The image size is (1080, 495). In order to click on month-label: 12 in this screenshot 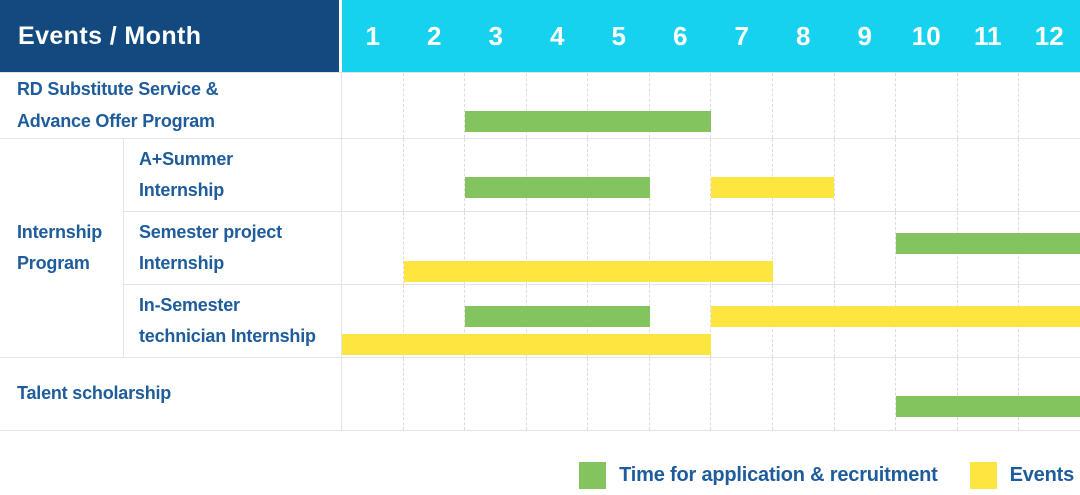, I will do `click(1049, 36)`.